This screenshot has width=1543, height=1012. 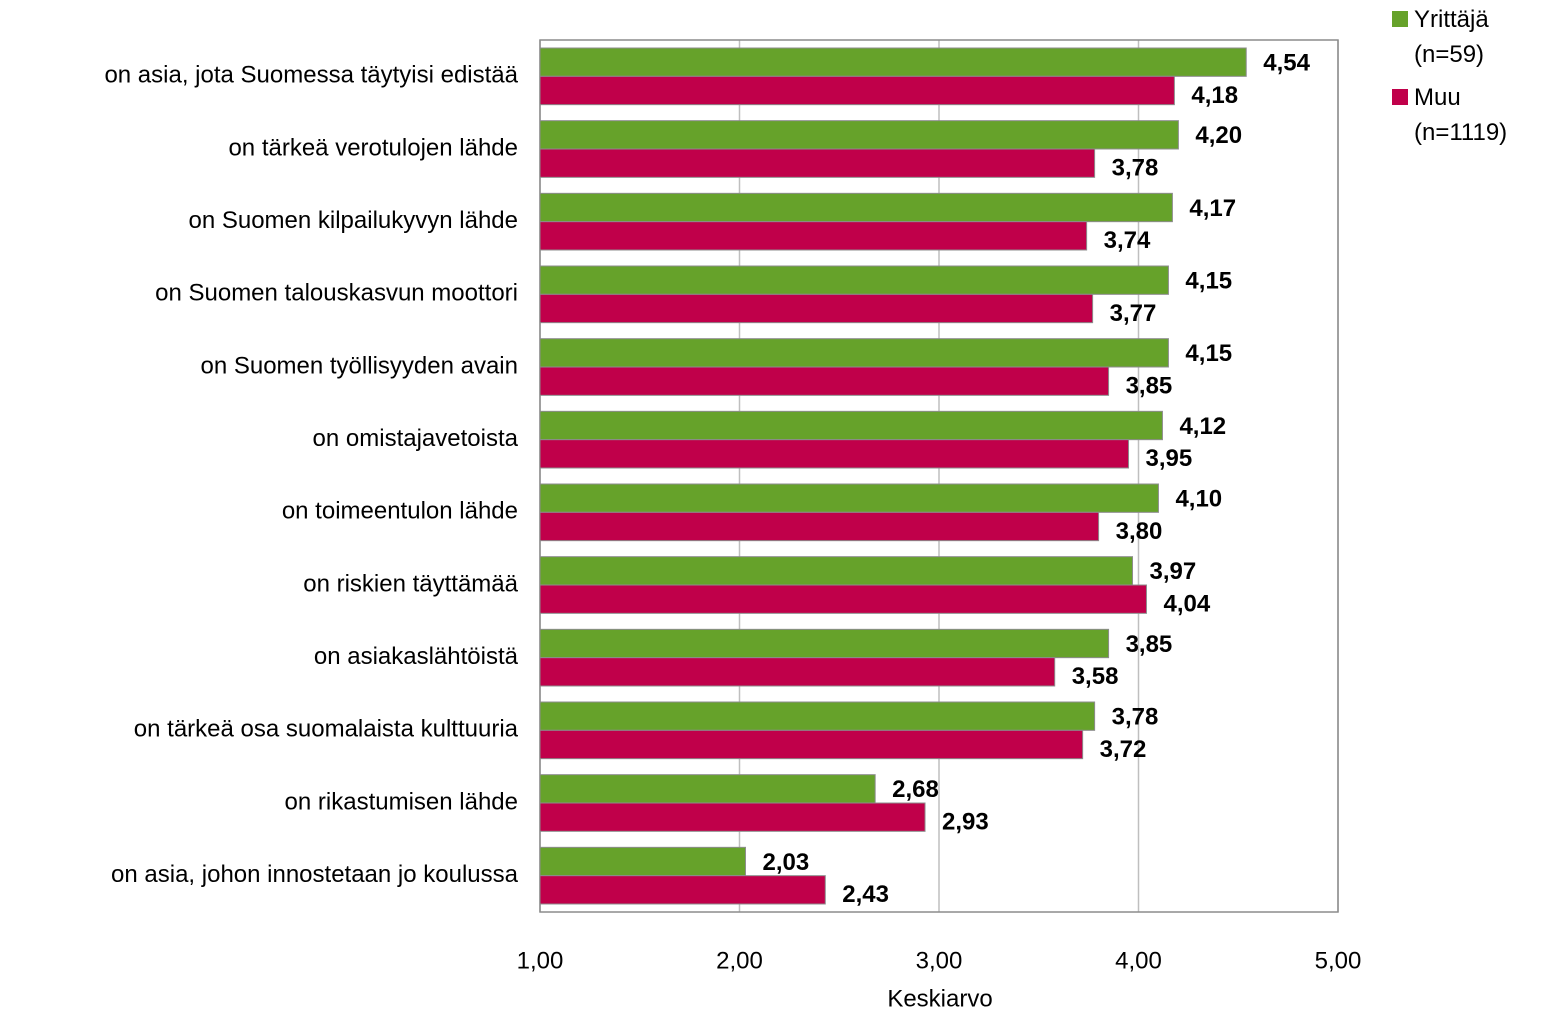 What do you see at coordinates (416, 438) in the screenshot?
I see `y-tick-label: on omistajavetoista` at bounding box center [416, 438].